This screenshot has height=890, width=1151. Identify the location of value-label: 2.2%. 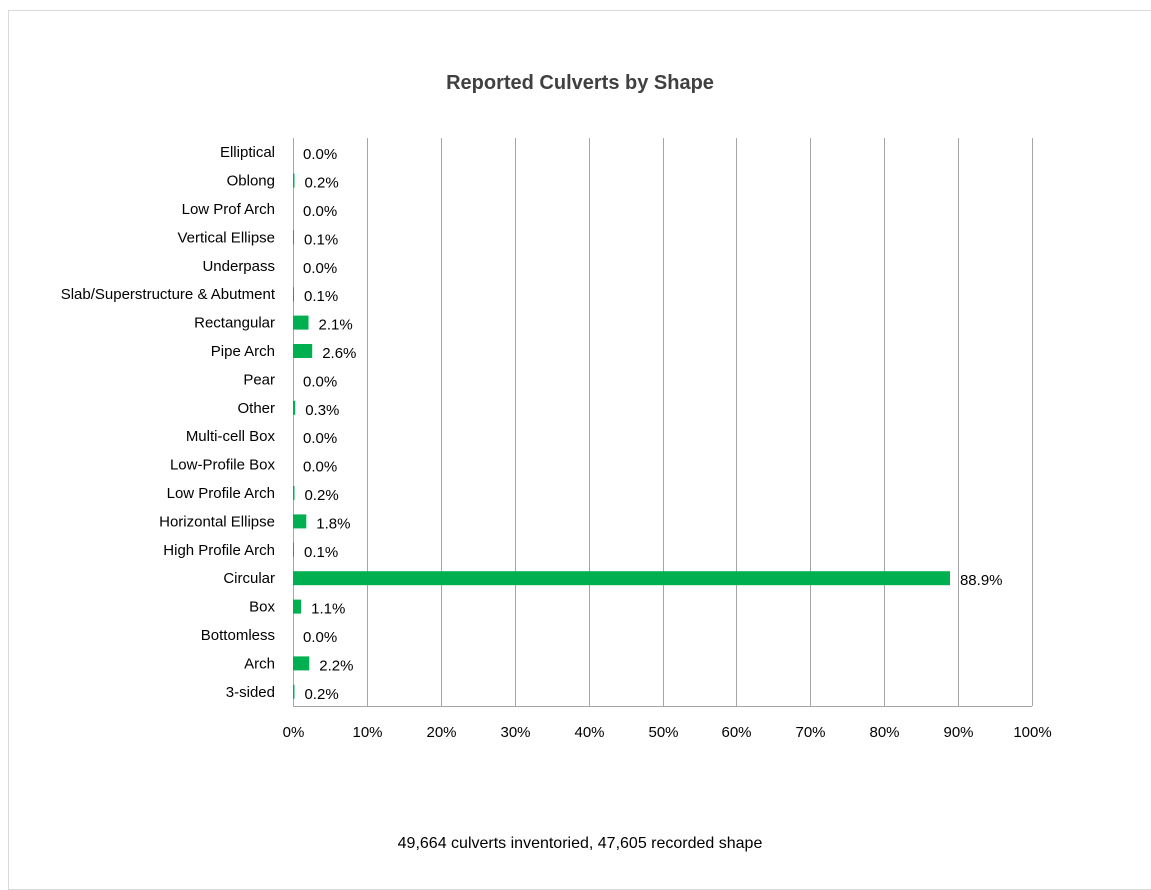
(336, 665).